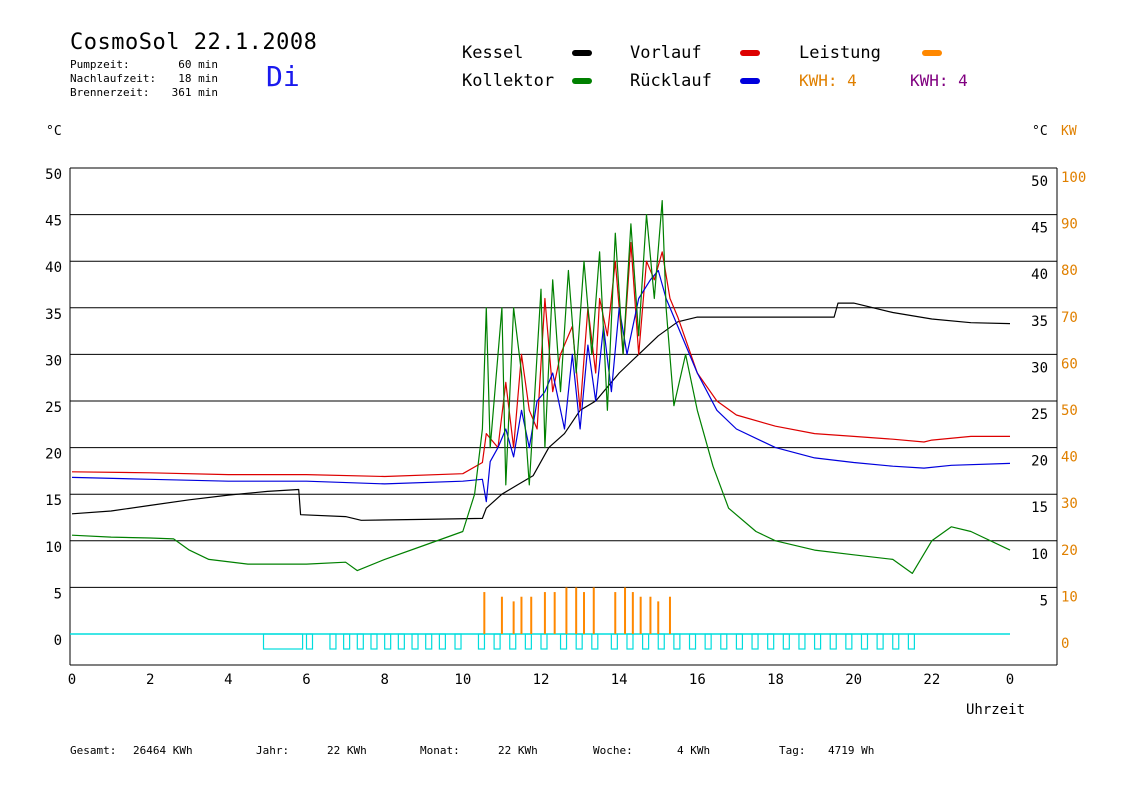  Describe the element at coordinates (100, 64) in the screenshot. I see `stat-pumpzeit-label: Pumpzeit:` at that location.